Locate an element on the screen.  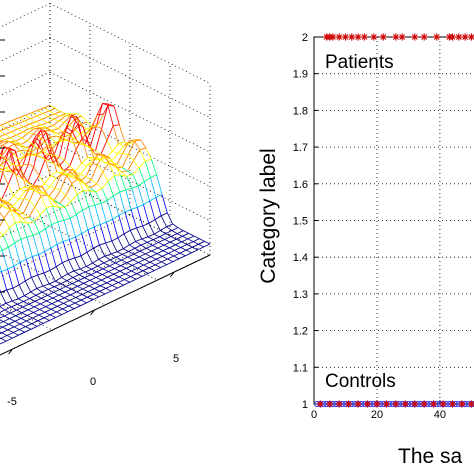
surface-x-tick-mark is located at coordinates (92, 312).